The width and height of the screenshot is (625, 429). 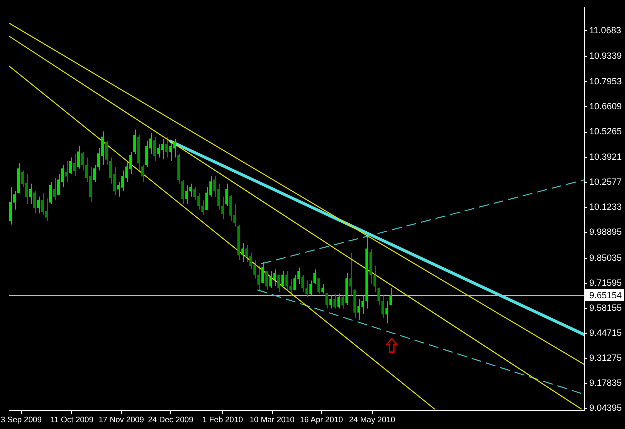 What do you see at coordinates (605, 55) in the screenshot?
I see `y-tick-label: 10.9339` at bounding box center [605, 55].